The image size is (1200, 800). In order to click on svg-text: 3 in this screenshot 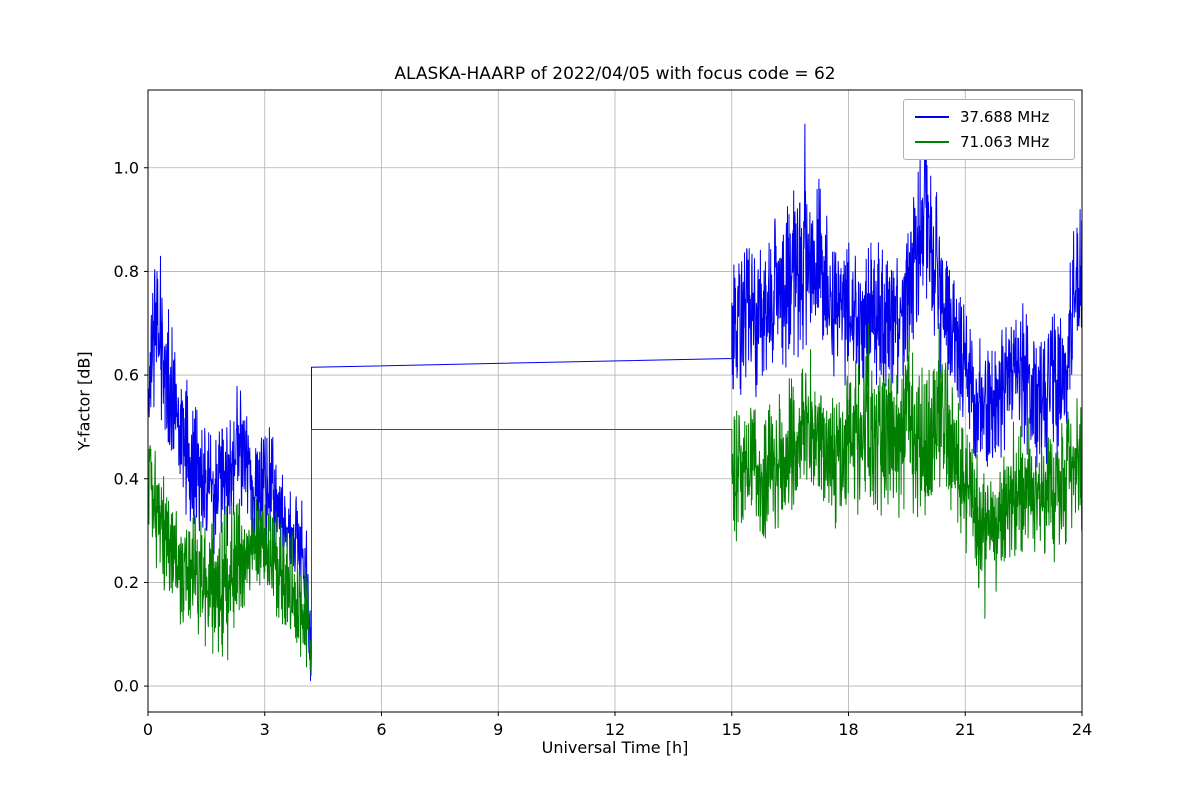, I will do `click(265, 729)`.